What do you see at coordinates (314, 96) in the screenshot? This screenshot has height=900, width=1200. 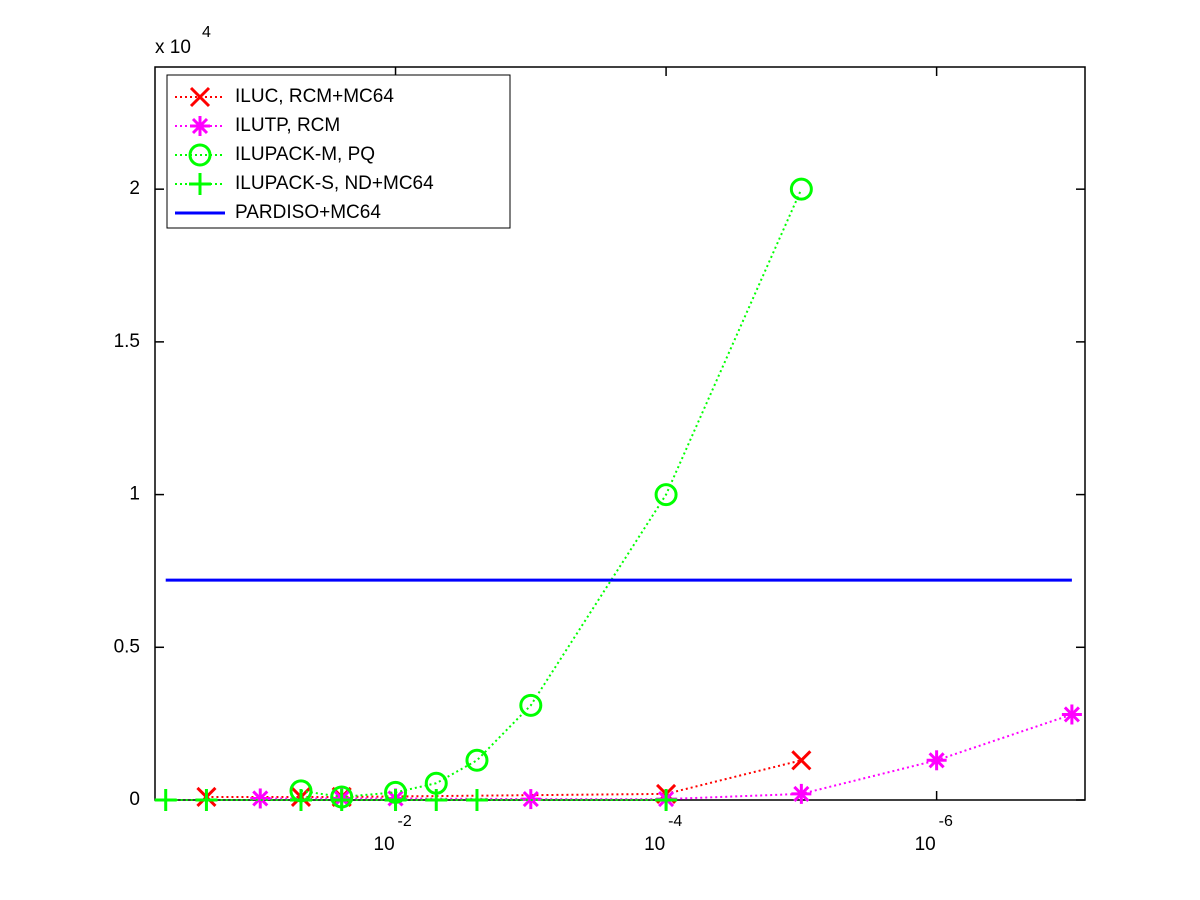 I see `legend-label: ILUC, RCM+MC64` at bounding box center [314, 96].